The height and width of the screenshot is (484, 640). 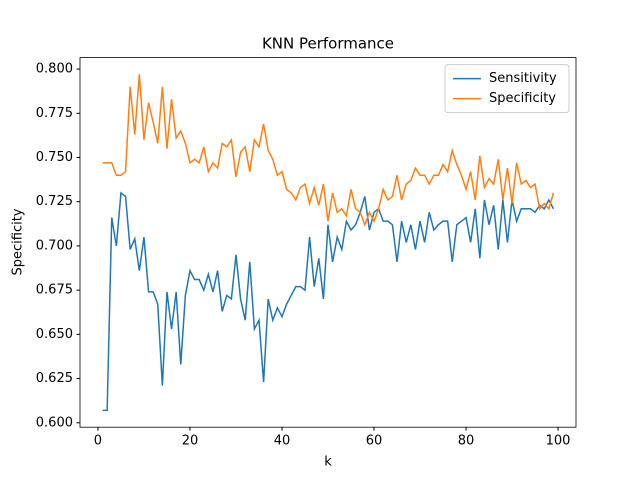 I want to click on legend-label: Sensitivity, so click(x=523, y=78).